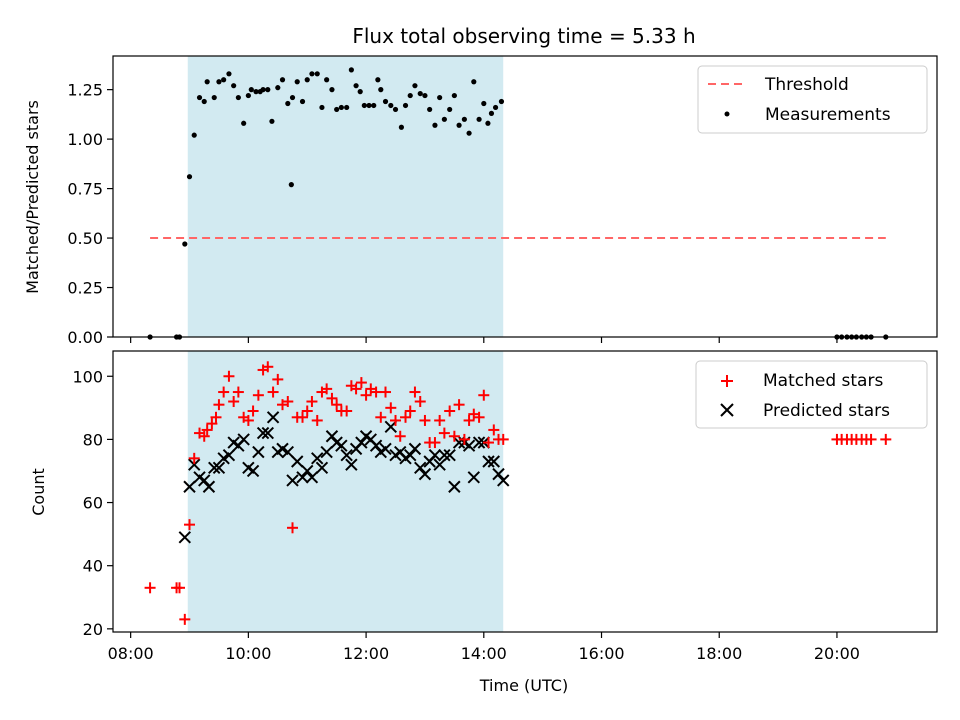 The width and height of the screenshot is (960, 720). Describe the element at coordinates (719, 653) in the screenshot. I see `x-tick-label-5: 18:00` at that location.